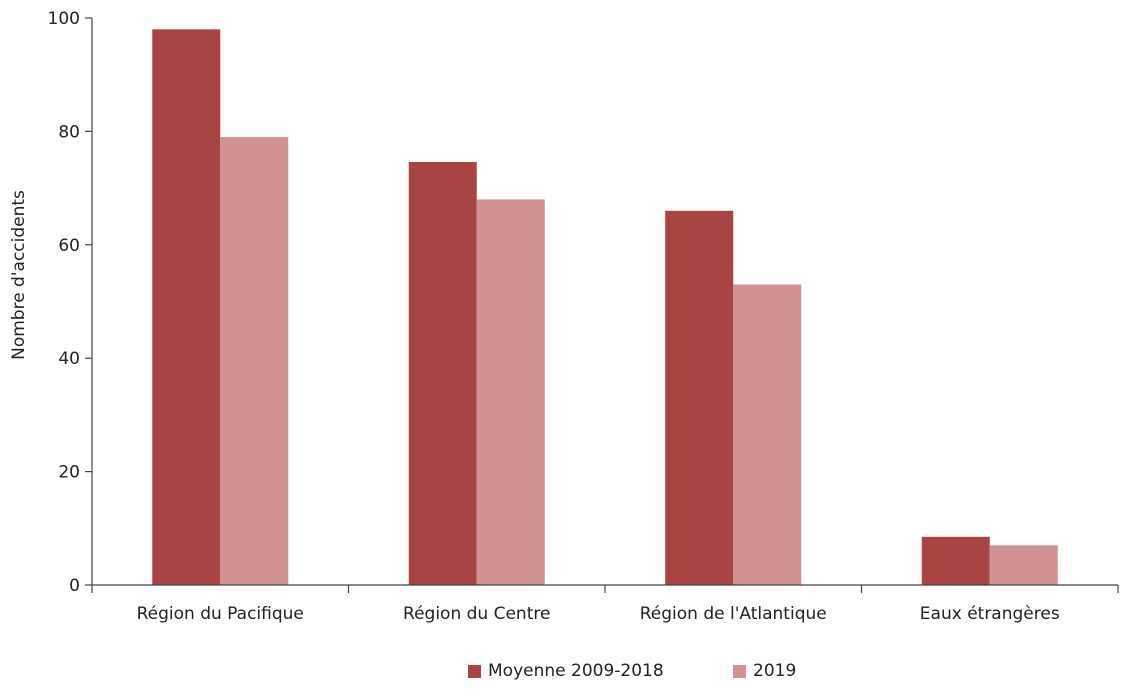 This screenshot has height=689, width=1134. What do you see at coordinates (476, 614) in the screenshot?
I see `x-tick-label: Région du Centre` at bounding box center [476, 614].